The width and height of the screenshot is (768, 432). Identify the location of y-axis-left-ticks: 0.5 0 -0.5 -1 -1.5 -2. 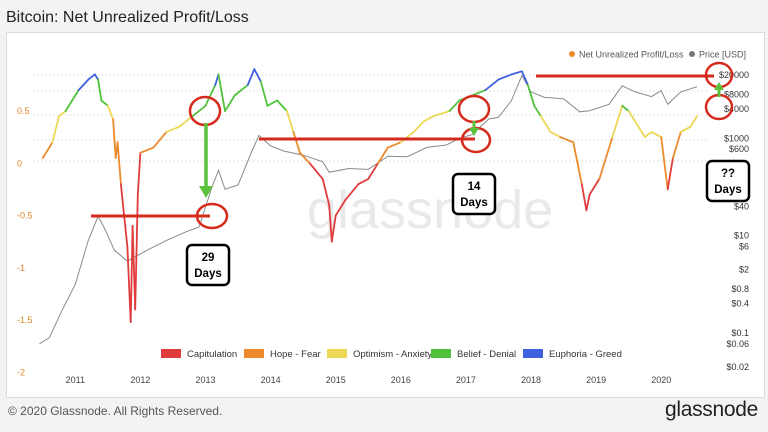
(25, 241).